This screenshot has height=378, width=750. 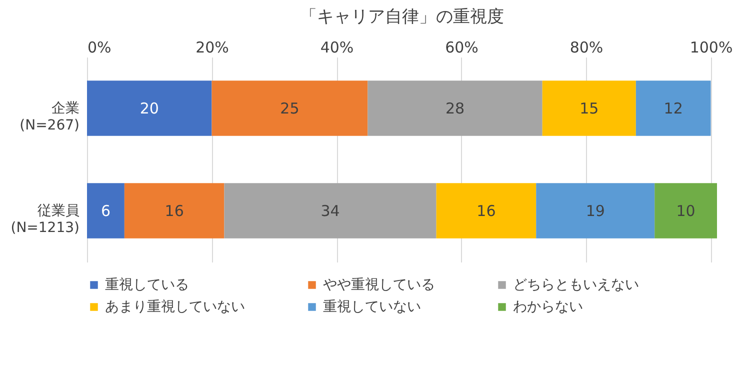 I want to click on legend-label: やや重視している, so click(x=379, y=285).